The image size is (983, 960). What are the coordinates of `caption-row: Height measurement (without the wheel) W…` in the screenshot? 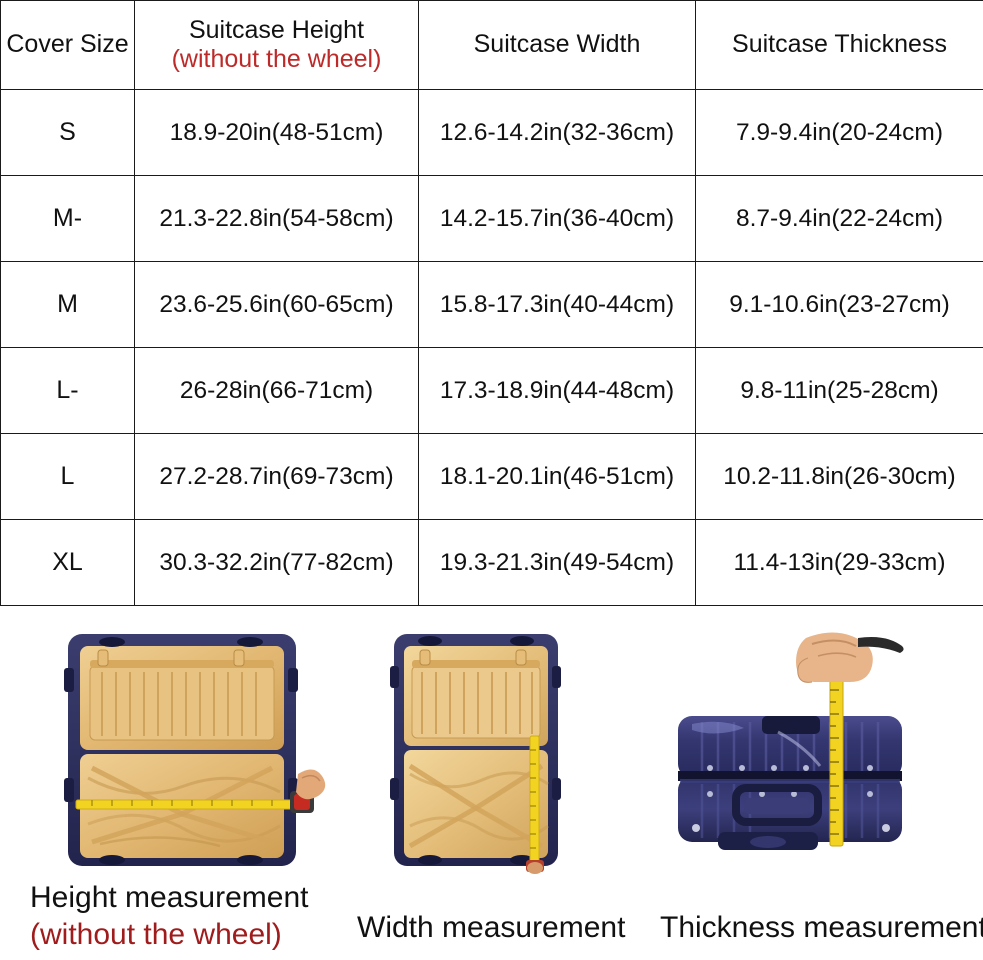 It's located at (491, 920).